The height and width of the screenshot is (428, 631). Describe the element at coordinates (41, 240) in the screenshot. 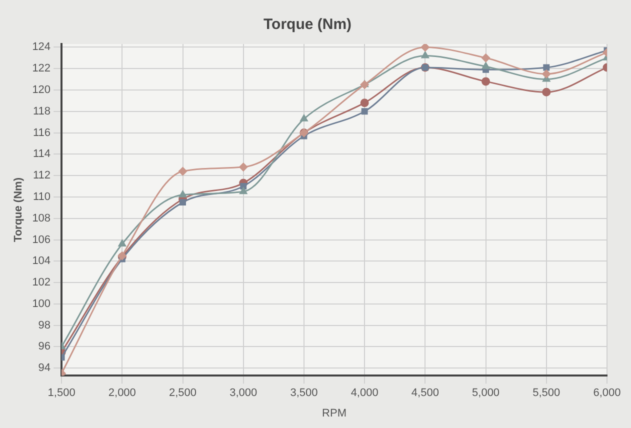

I see `y-tick-label: 106` at that location.